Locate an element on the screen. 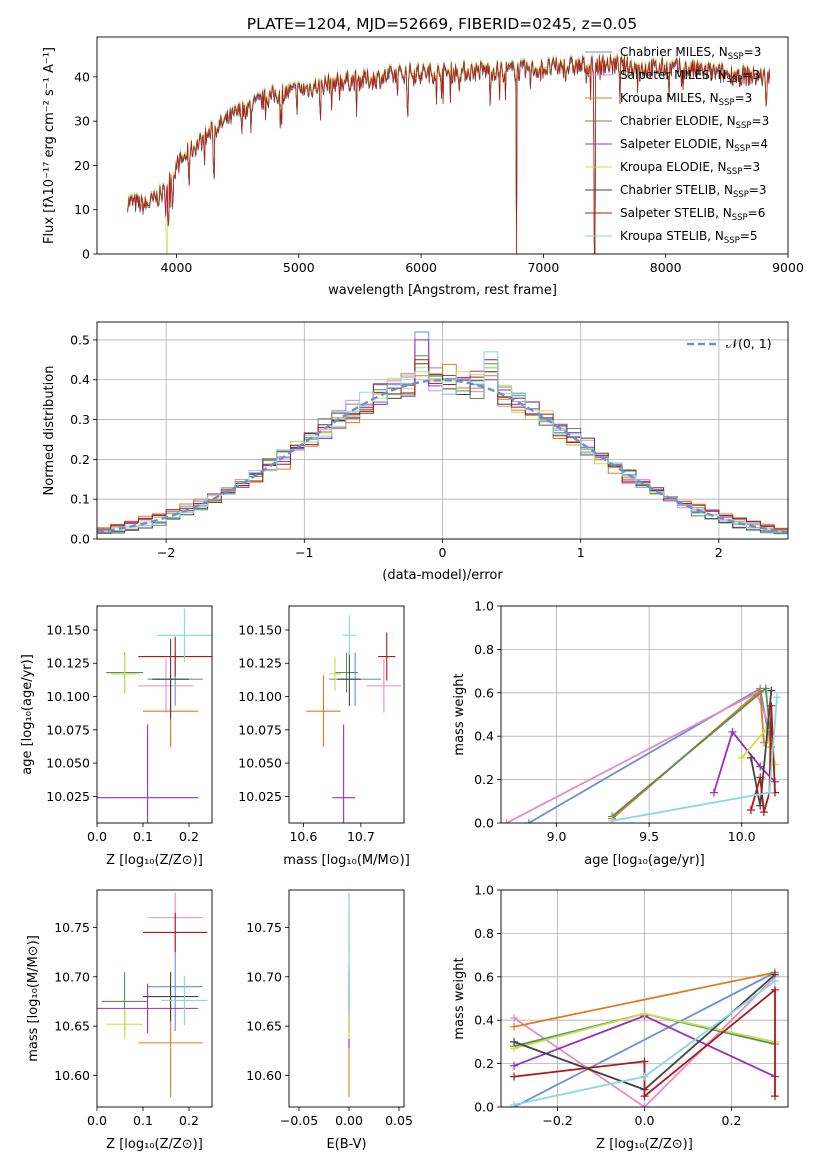  x-axis-label: wavelength [Angstrom, rest frame] is located at coordinates (442, 290).